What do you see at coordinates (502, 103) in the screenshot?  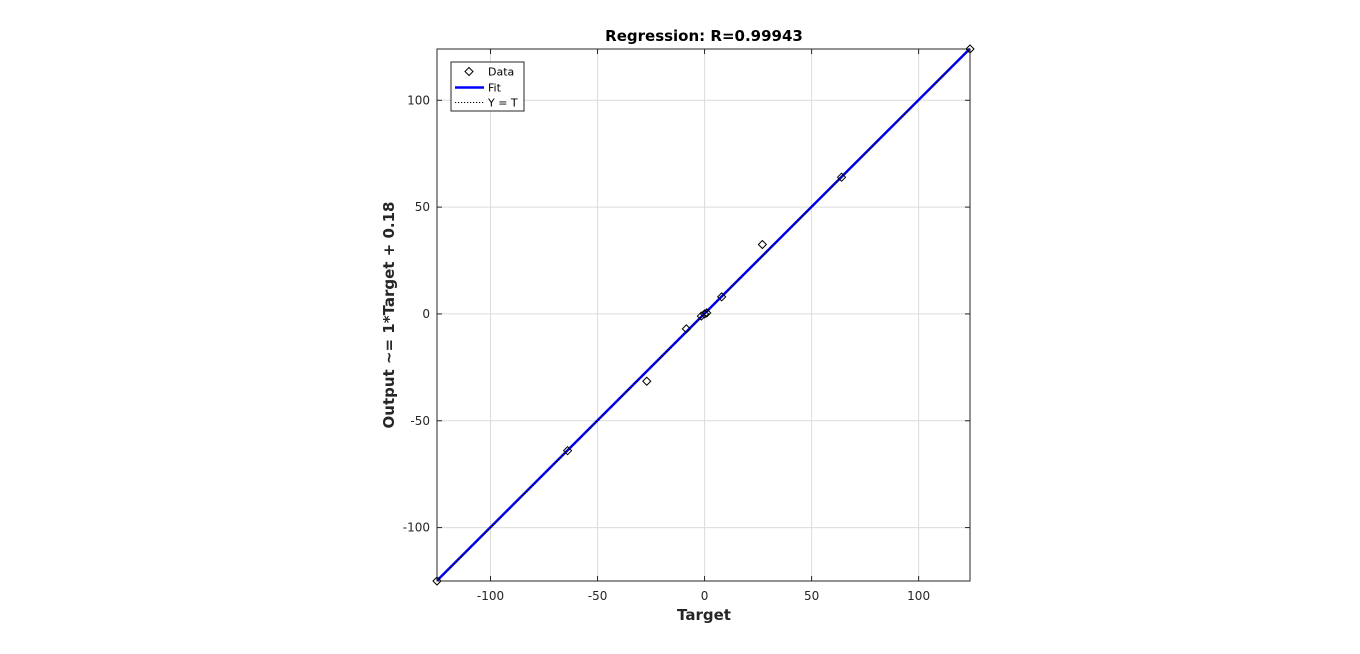 I see `legend-entry-yt: Y = T` at bounding box center [502, 103].